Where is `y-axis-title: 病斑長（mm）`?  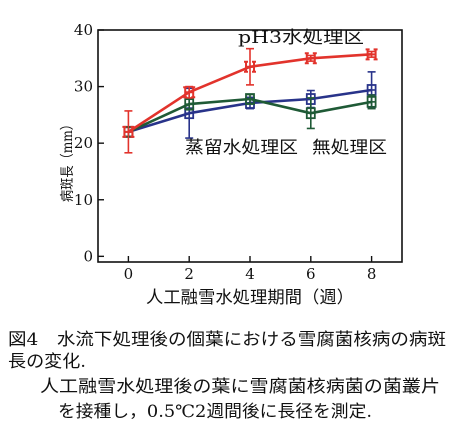
y-axis-title: 病斑長（mm） is located at coordinates (68, 160).